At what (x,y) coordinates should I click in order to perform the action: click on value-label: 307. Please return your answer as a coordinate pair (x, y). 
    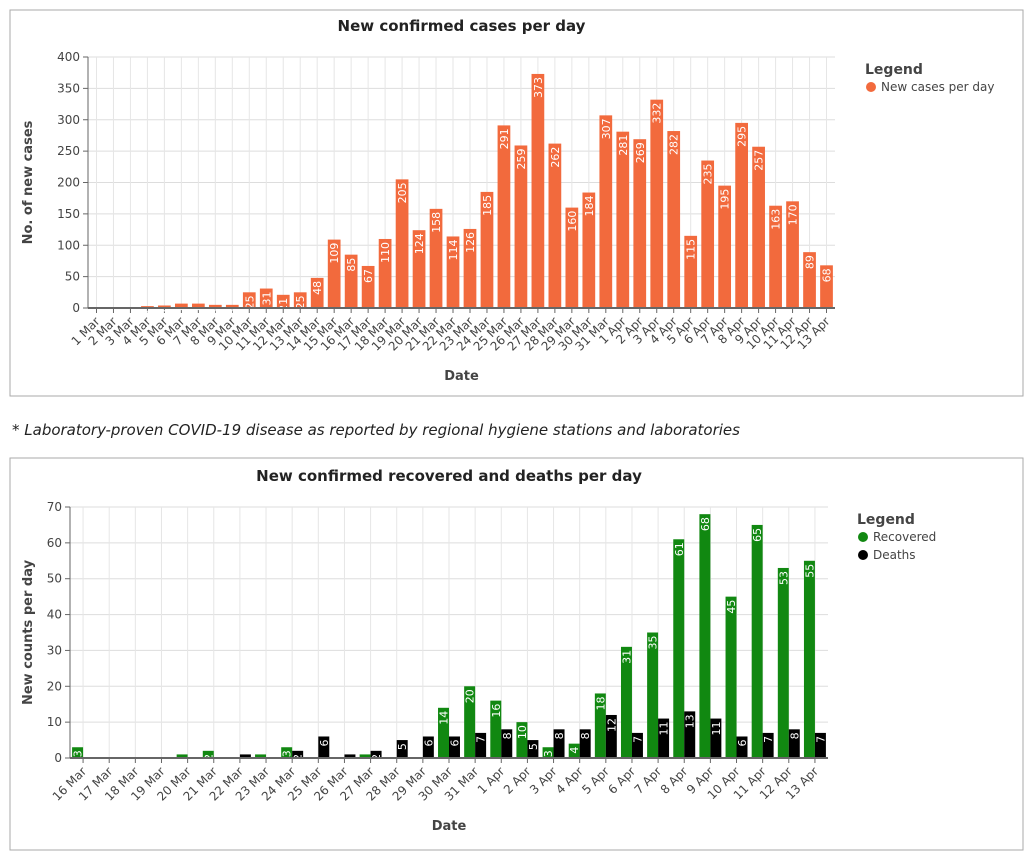
    Looking at the image, I should click on (606, 128).